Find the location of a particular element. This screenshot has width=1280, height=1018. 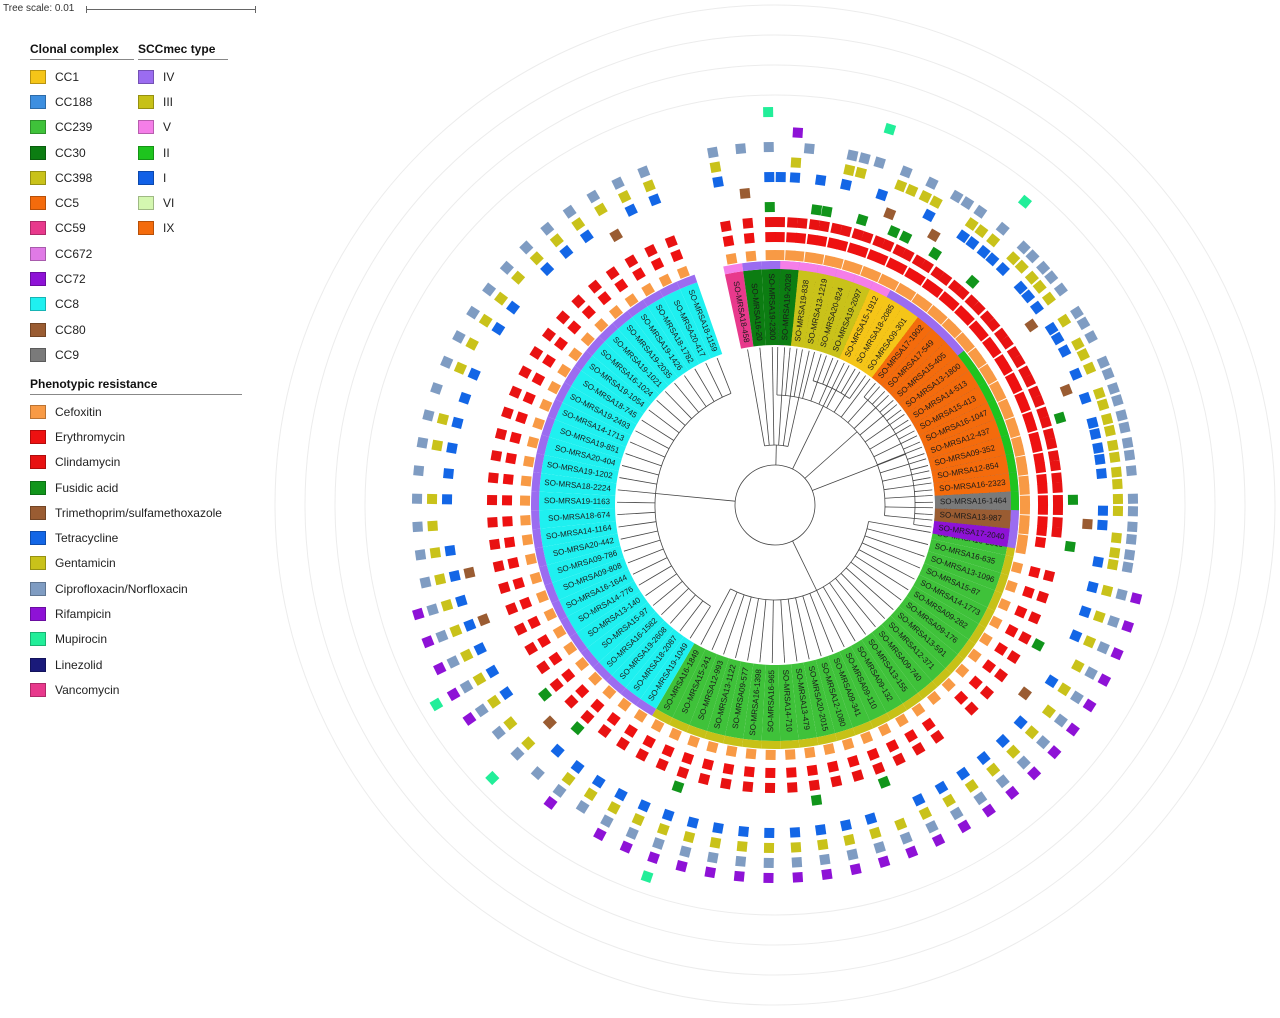

legend-item: CC672 is located at coordinates (82, 253).